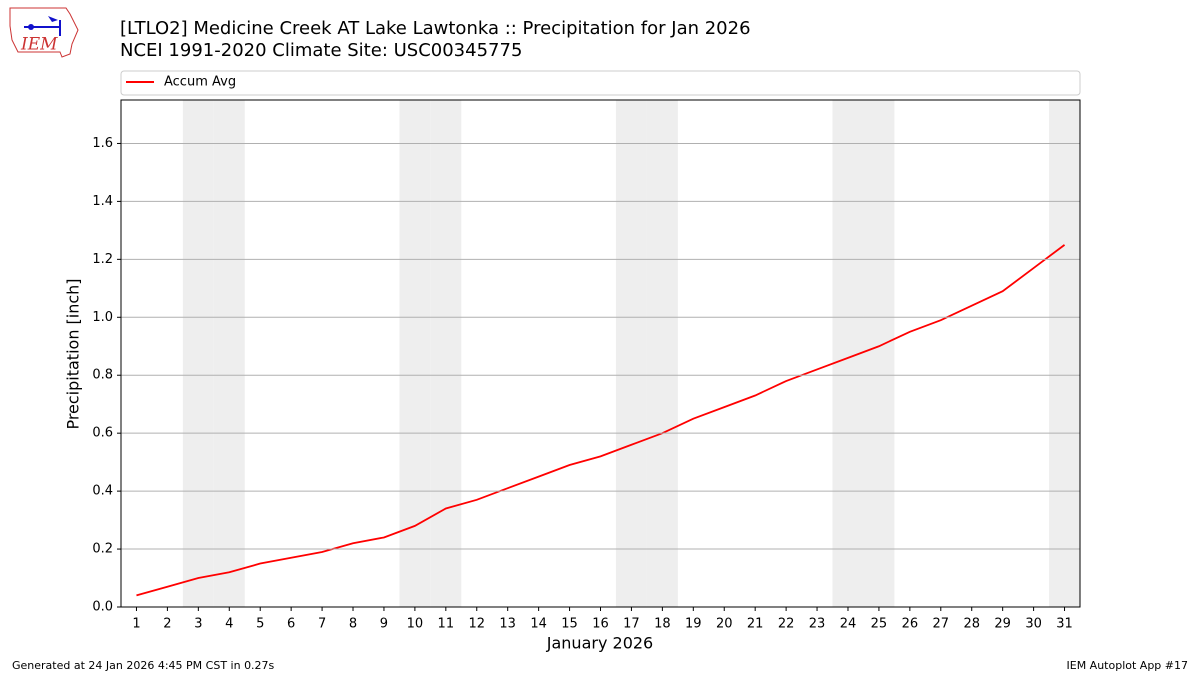 The height and width of the screenshot is (675, 1200). Describe the element at coordinates (102, 317) in the screenshot. I see `y-tick-label: 1.0` at that location.